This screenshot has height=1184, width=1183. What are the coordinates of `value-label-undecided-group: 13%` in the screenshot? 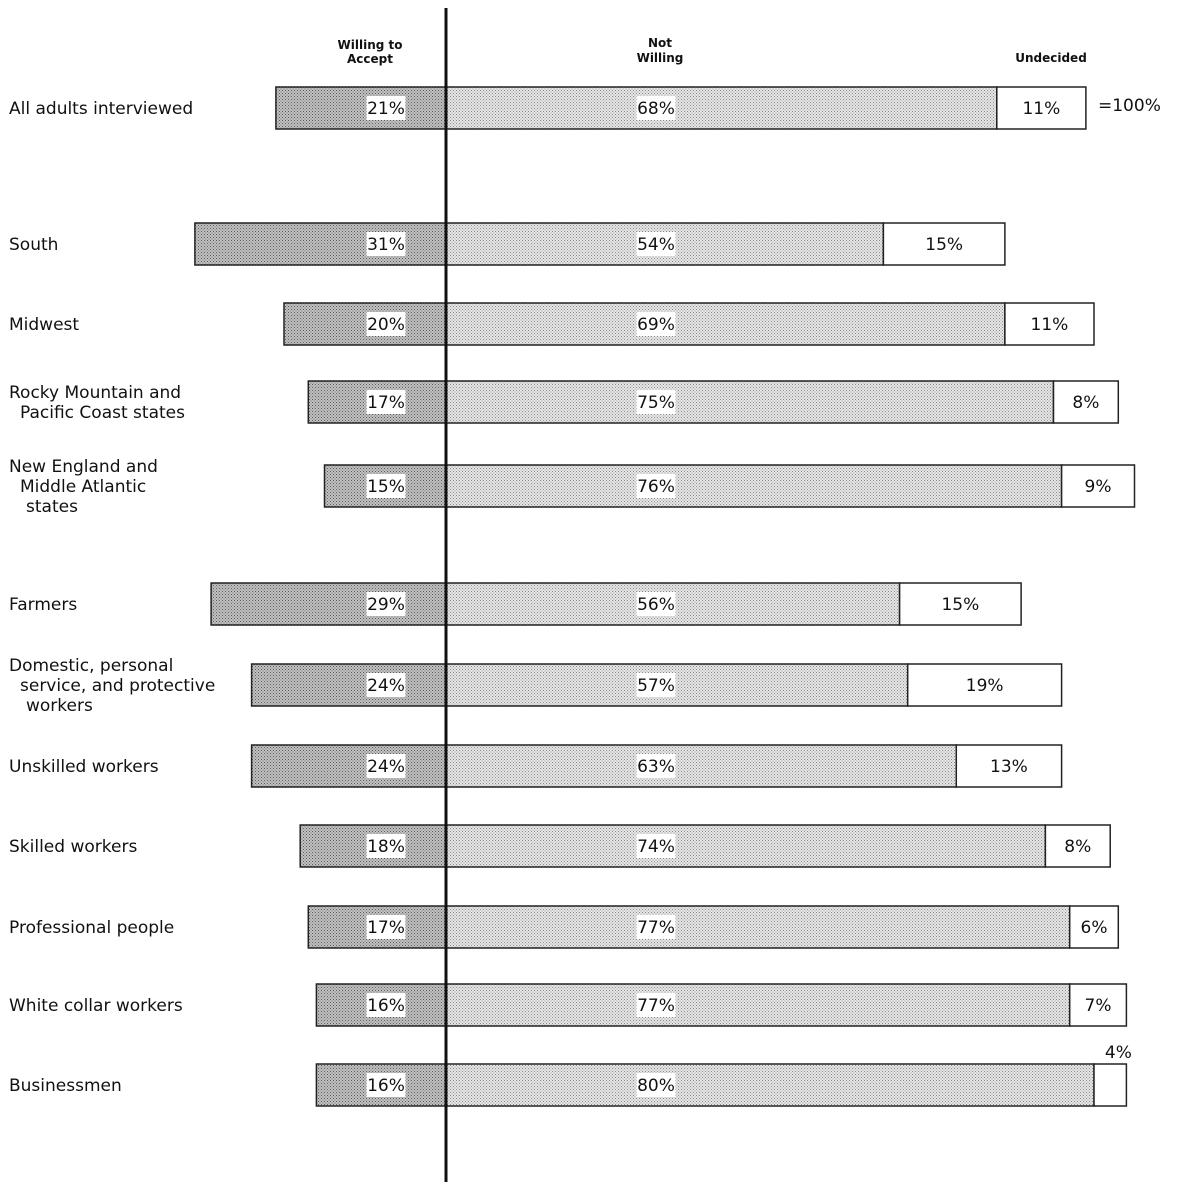 It's located at (1009, 767).